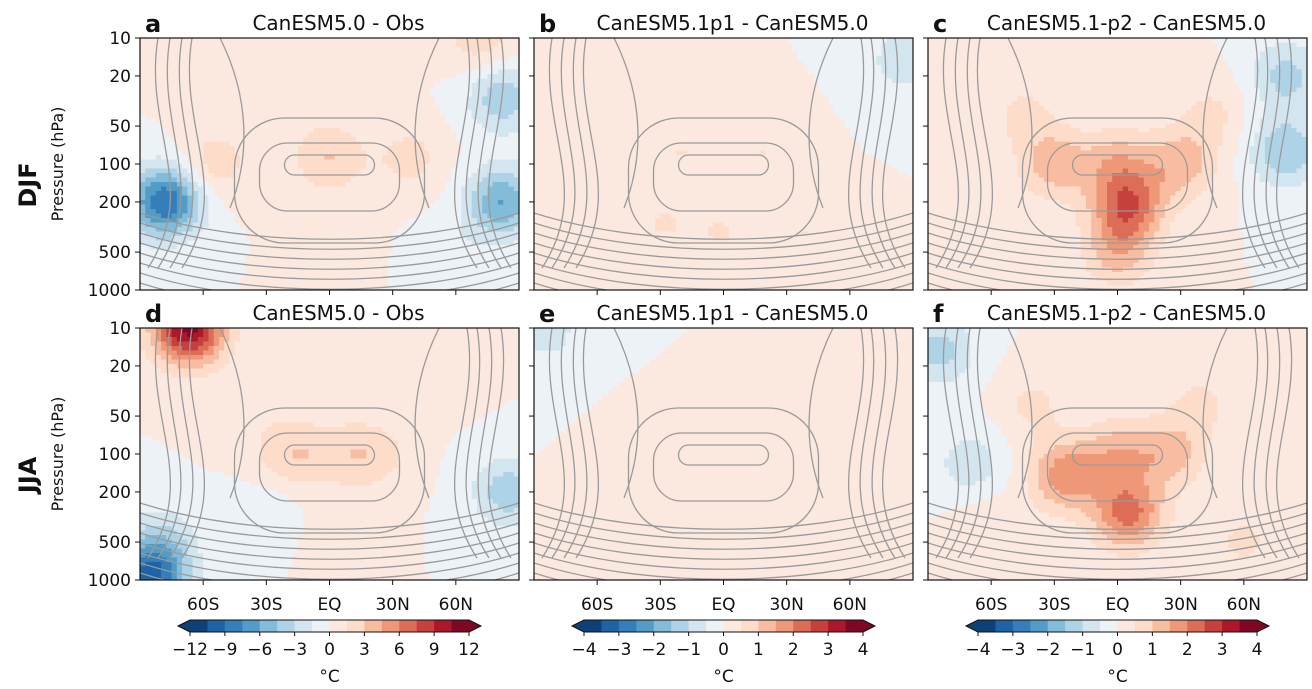 The width and height of the screenshot is (1312, 689). I want to click on colorbar-tick-label: −12, so click(190, 650).